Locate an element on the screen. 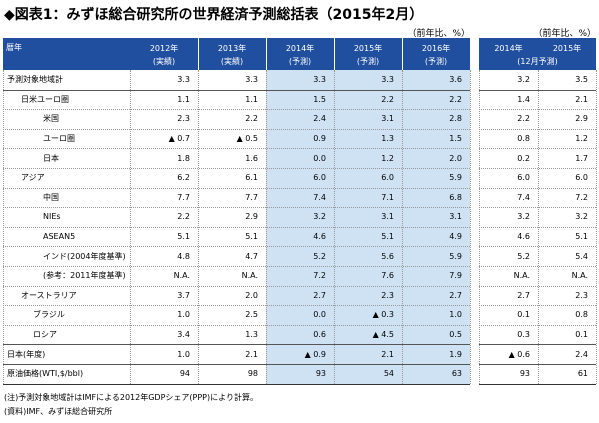 This screenshot has height=423, width=599. cell-value: 3.5 is located at coordinates (581, 80).